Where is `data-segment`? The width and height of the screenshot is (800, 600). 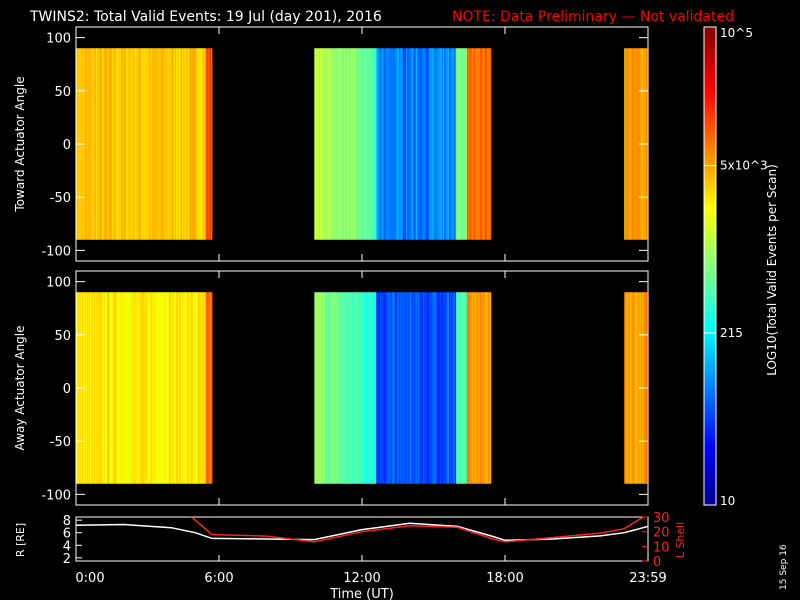
data-segment is located at coordinates (403, 388).